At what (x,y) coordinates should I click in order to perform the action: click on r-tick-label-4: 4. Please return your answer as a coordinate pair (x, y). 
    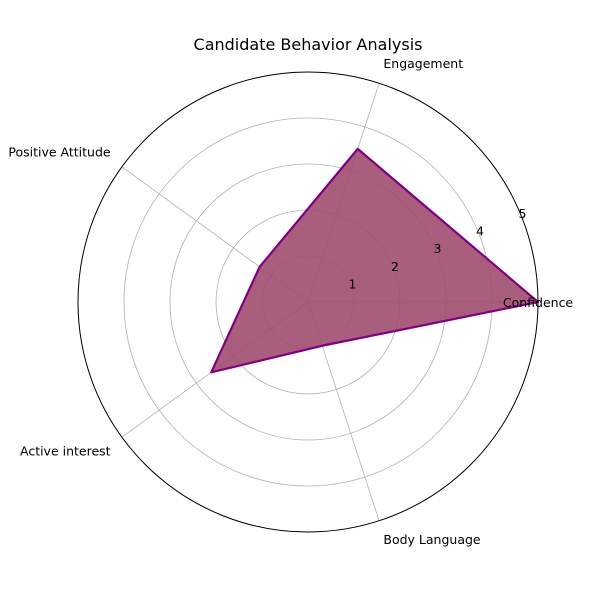
    Looking at the image, I should click on (480, 231).